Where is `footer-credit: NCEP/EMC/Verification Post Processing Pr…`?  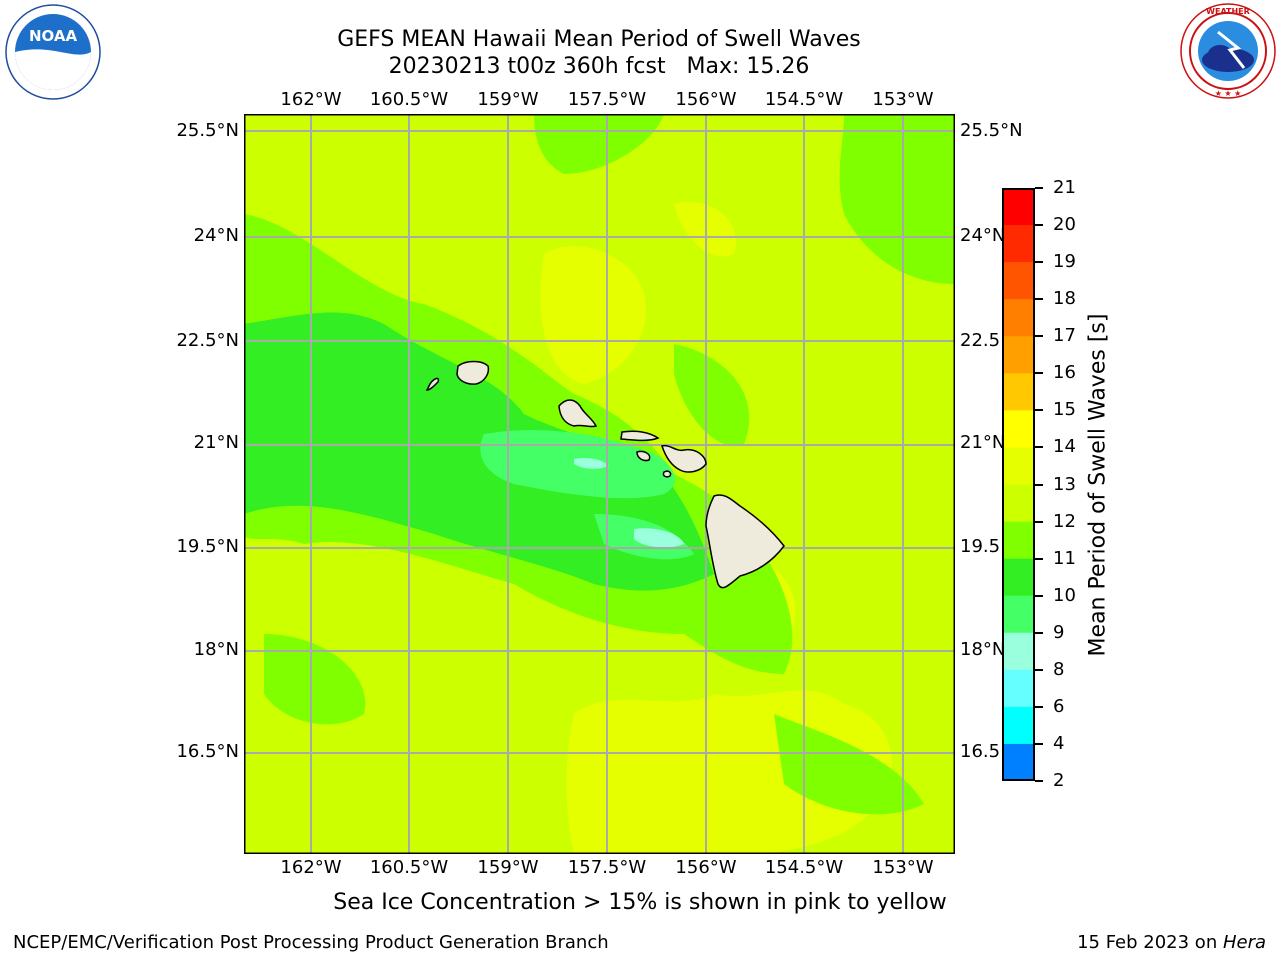
footer-credit: NCEP/EMC/Verification Post Processing Pr… is located at coordinates (311, 942).